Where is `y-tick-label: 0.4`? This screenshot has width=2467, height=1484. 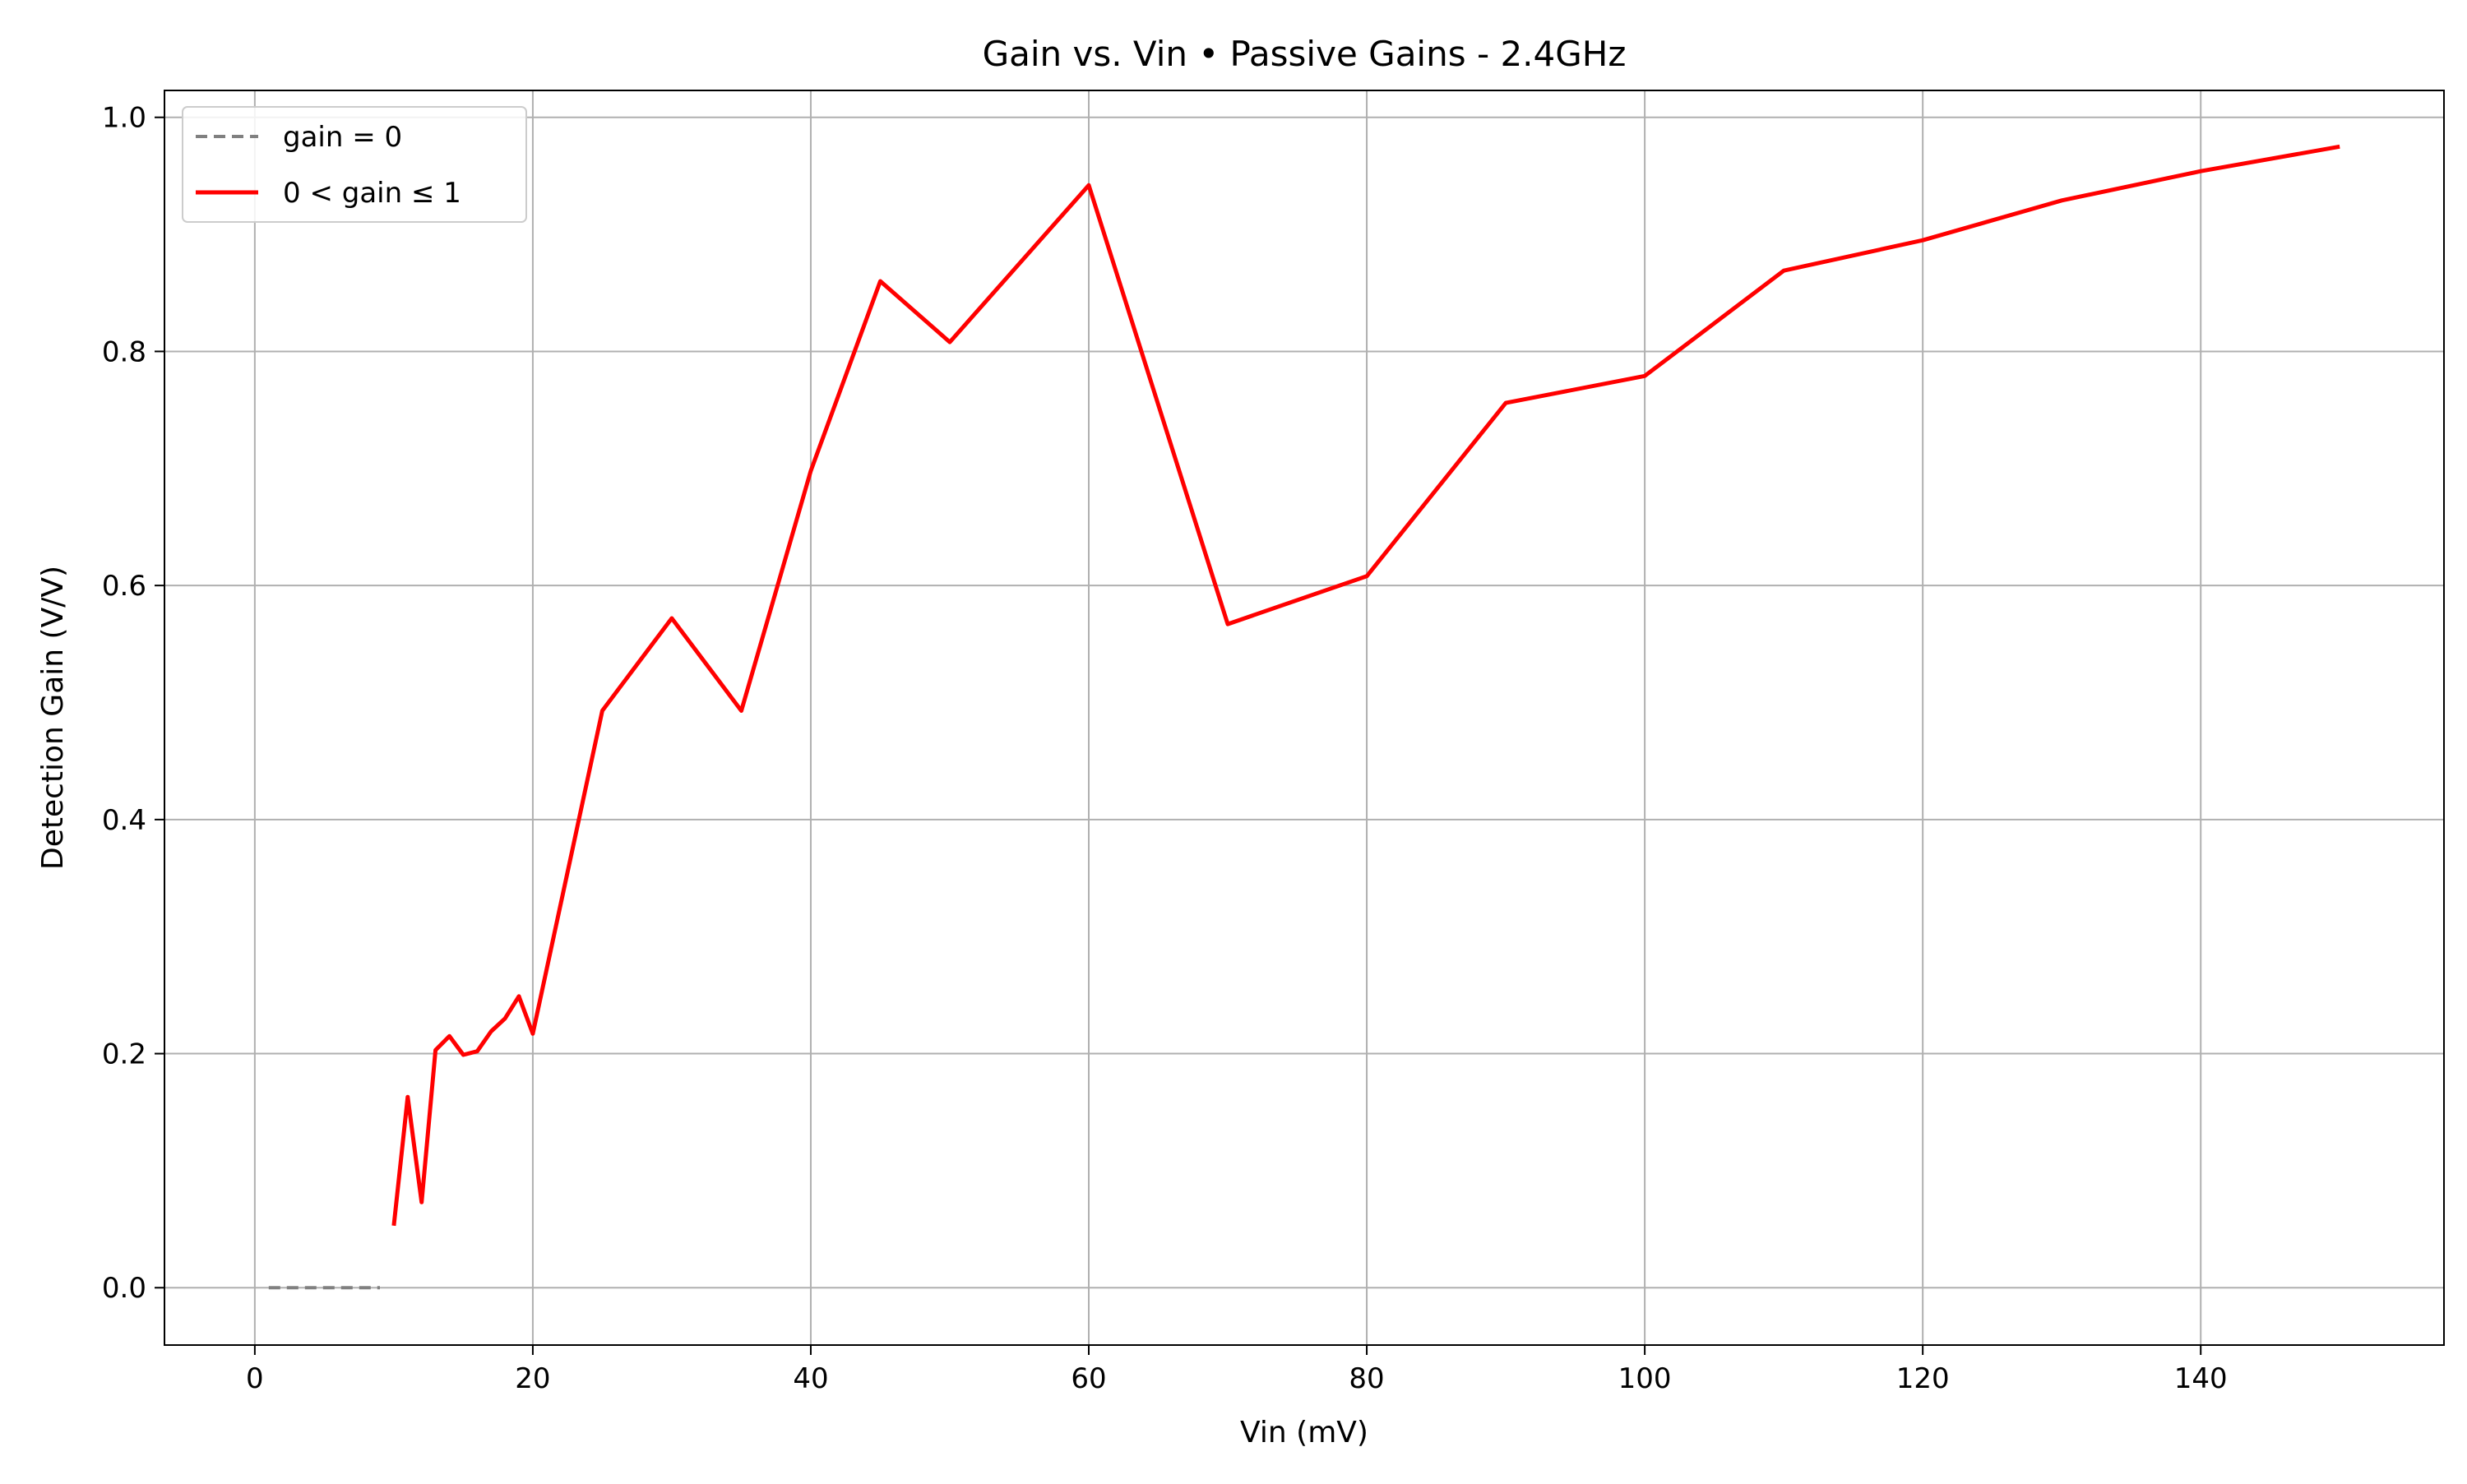
y-tick-label: 0.4 is located at coordinates (124, 821).